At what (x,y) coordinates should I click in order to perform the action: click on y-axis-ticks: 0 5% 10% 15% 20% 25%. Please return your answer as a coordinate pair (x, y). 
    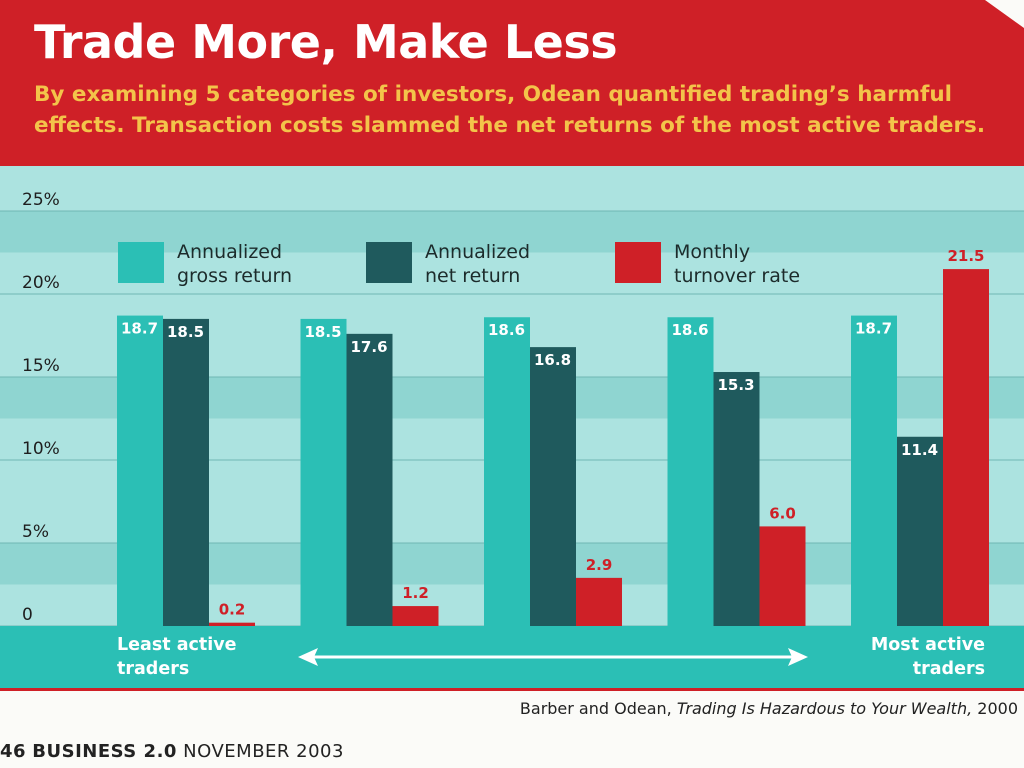
    Looking at the image, I should click on (41, 407).